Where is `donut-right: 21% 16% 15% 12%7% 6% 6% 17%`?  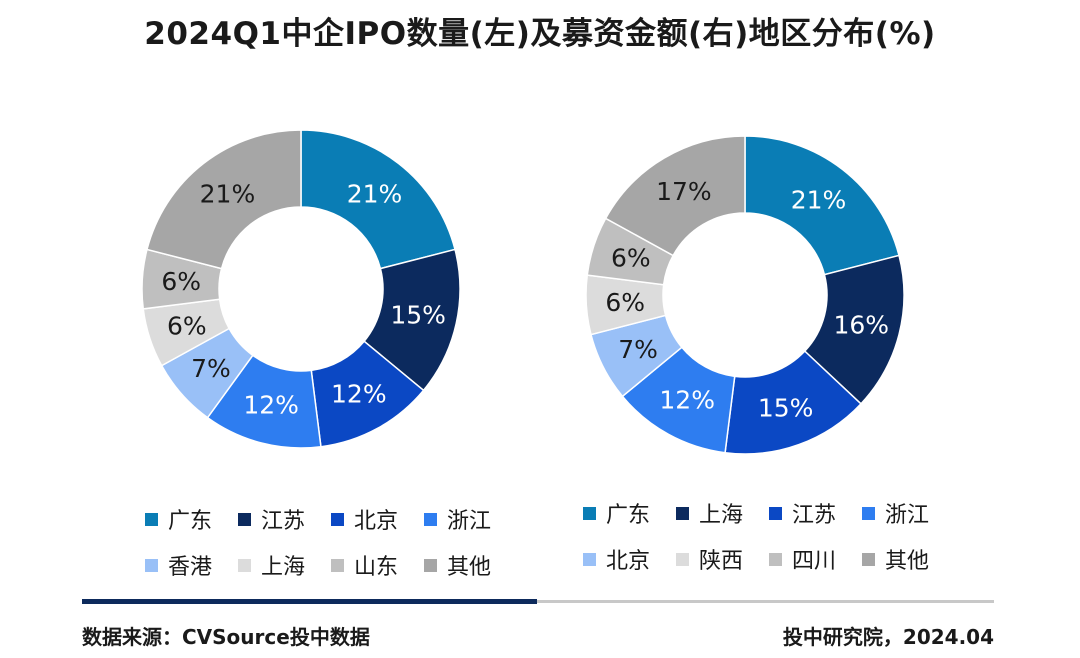 donut-right: 21% 16% 15% 12%7% 6% 6% 17% is located at coordinates (745, 295).